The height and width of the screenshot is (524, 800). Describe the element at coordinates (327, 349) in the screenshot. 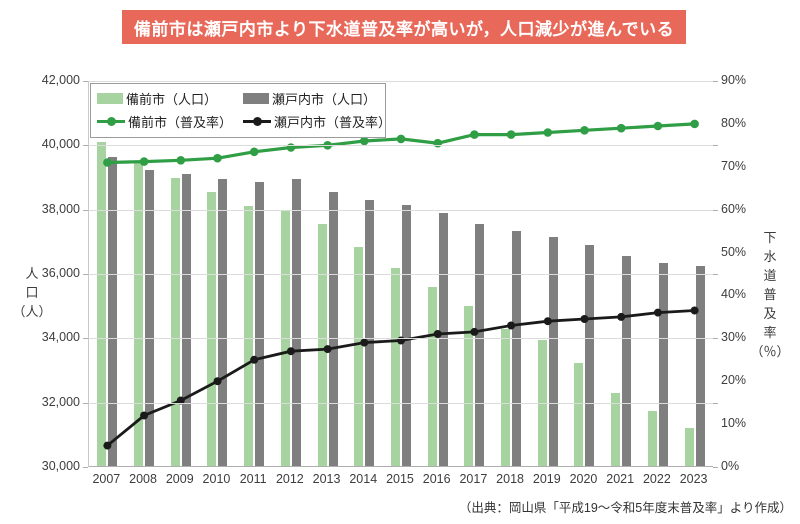

I see `marker-setouchi-rate-2013` at that location.